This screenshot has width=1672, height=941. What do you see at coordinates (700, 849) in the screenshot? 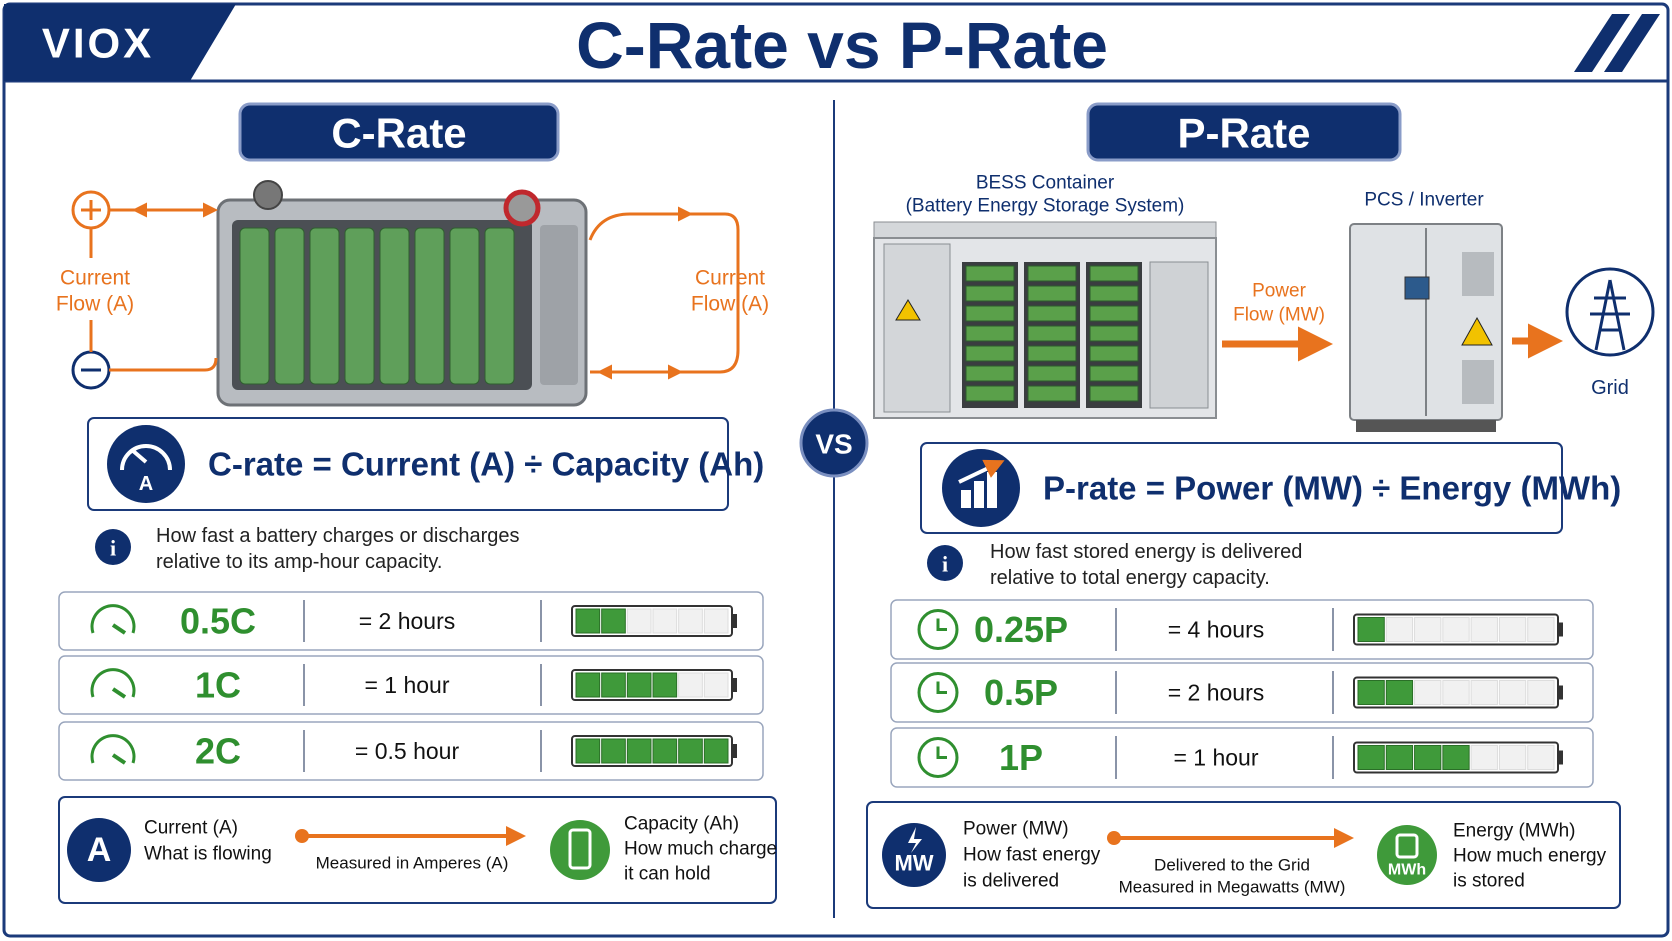
I see `legend-to: How much charge` at bounding box center [700, 849].